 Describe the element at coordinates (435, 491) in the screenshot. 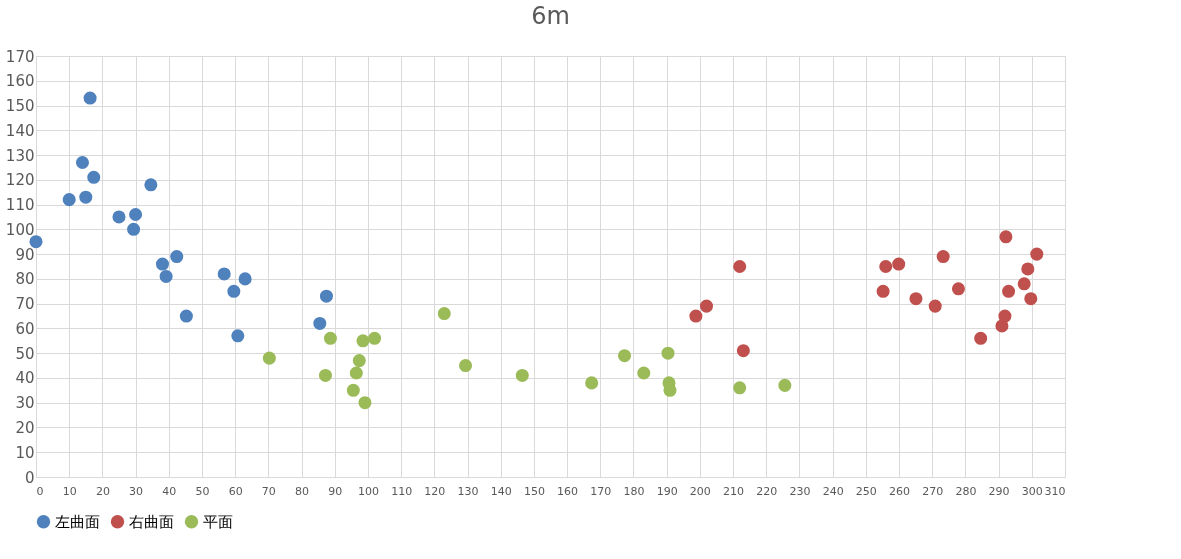

I see `x-tick-label: 120` at that location.